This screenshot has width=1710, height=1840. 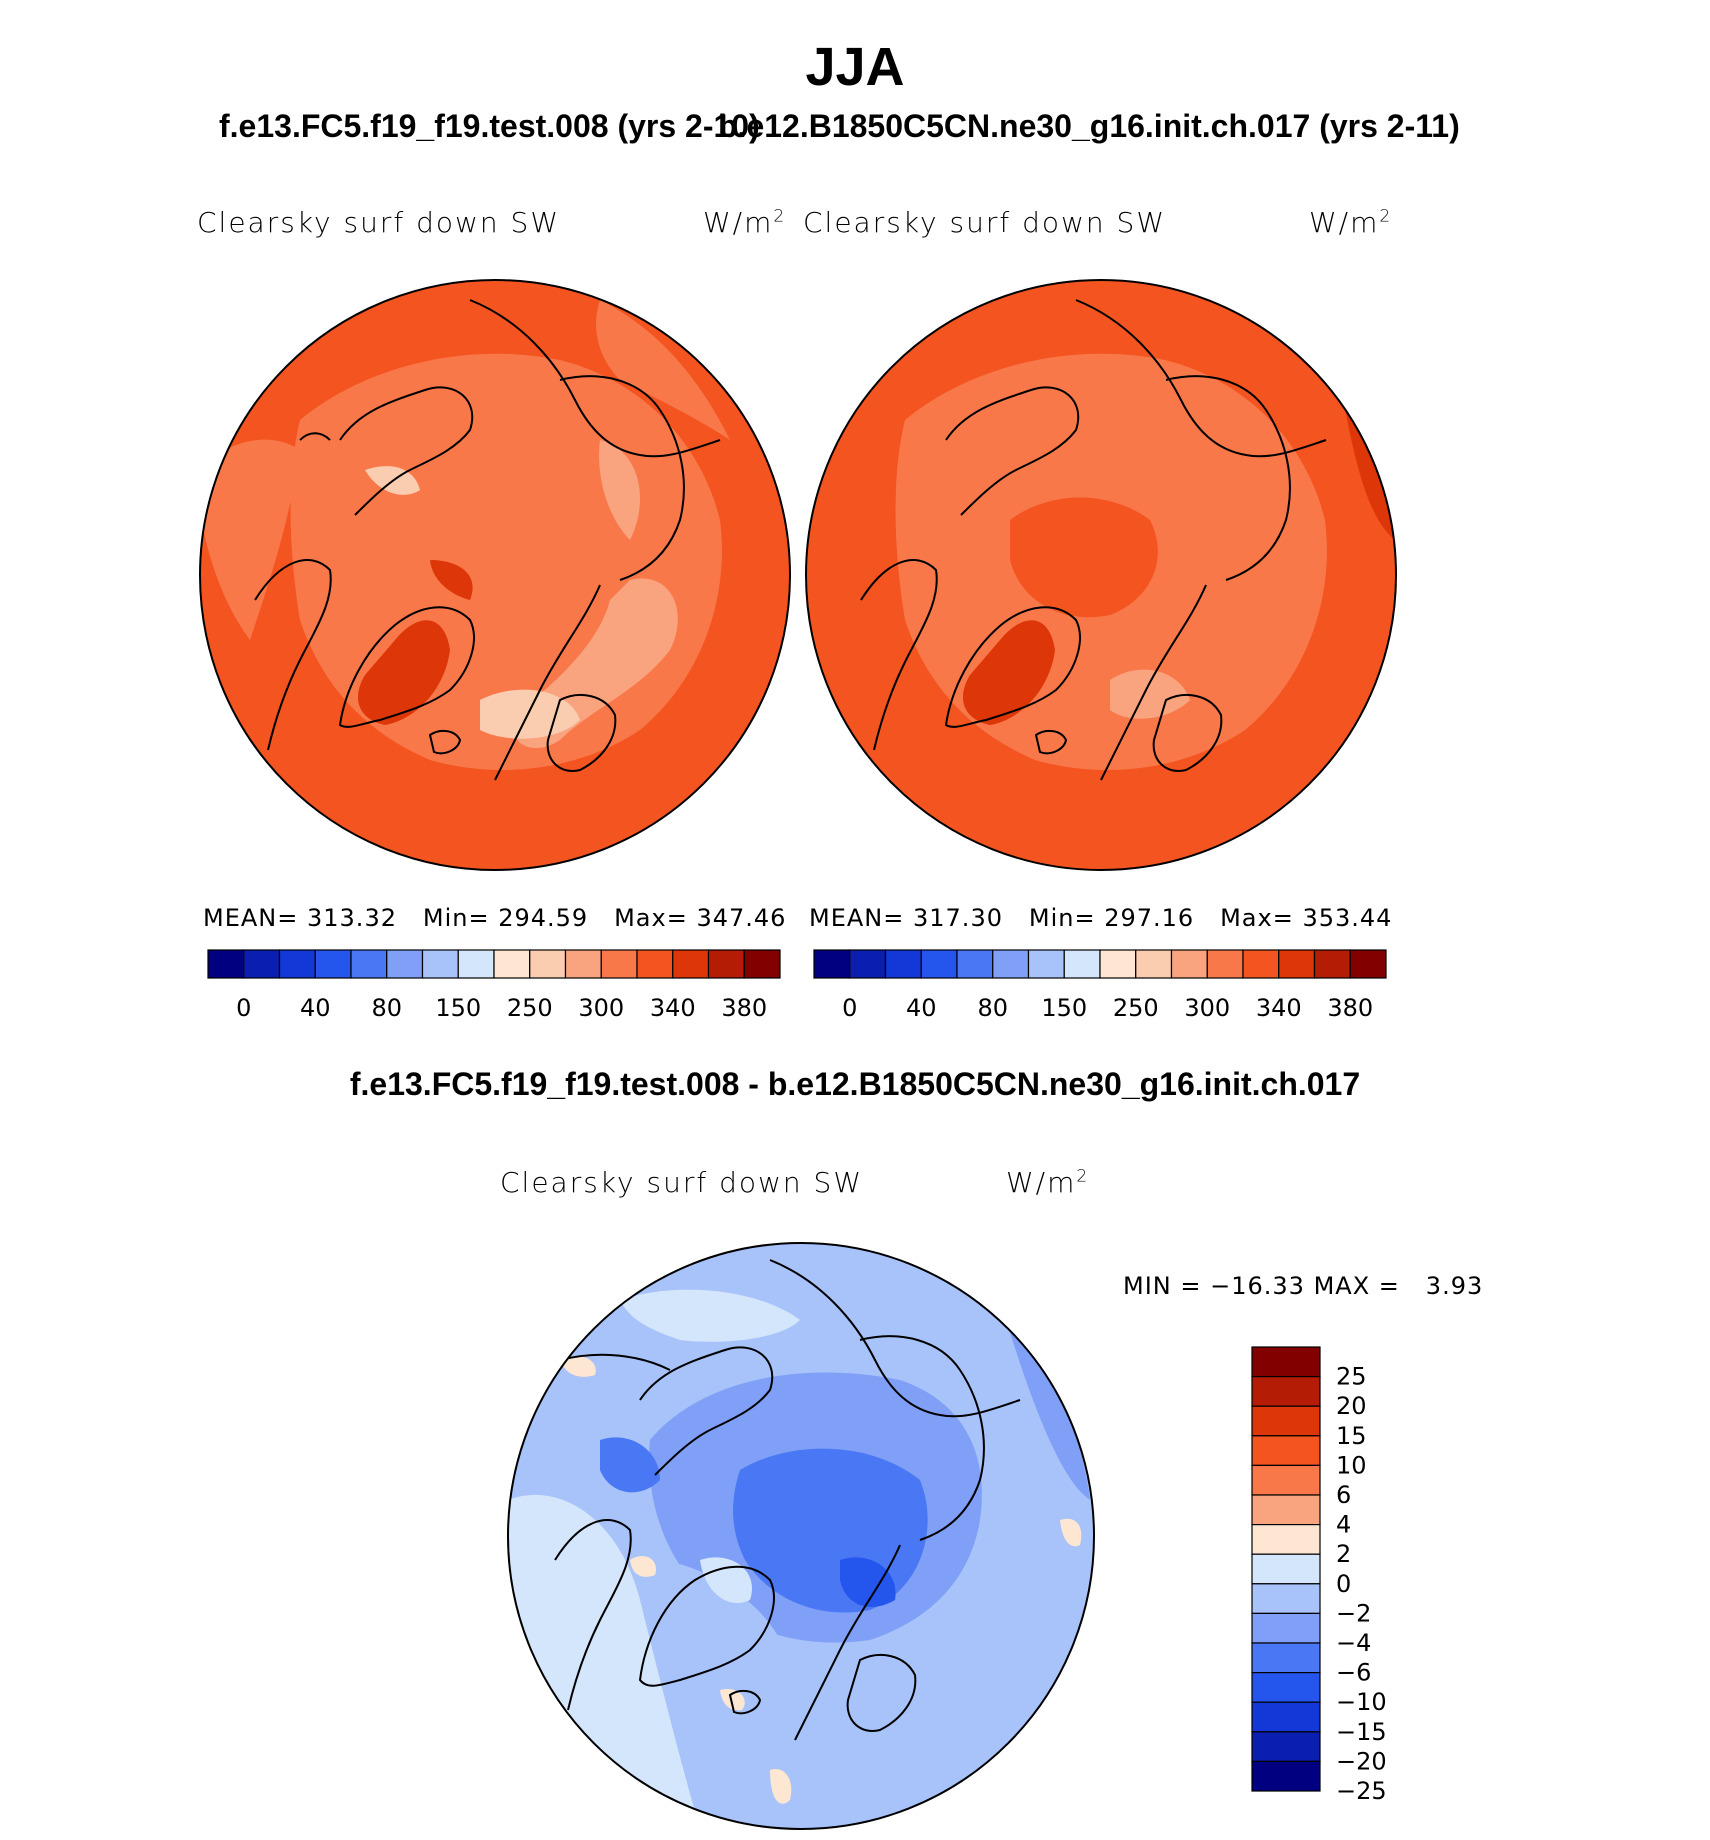 I want to click on colorbar3-tick-label: 20, so click(x=1351, y=1406).